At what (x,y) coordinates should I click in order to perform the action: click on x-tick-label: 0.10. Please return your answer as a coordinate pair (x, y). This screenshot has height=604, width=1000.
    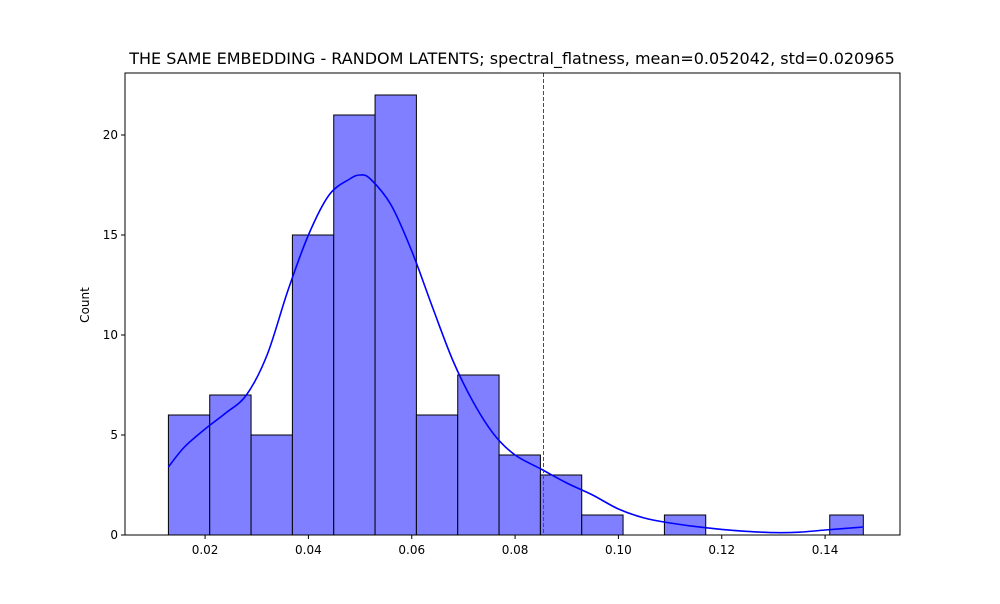
    Looking at the image, I should click on (618, 550).